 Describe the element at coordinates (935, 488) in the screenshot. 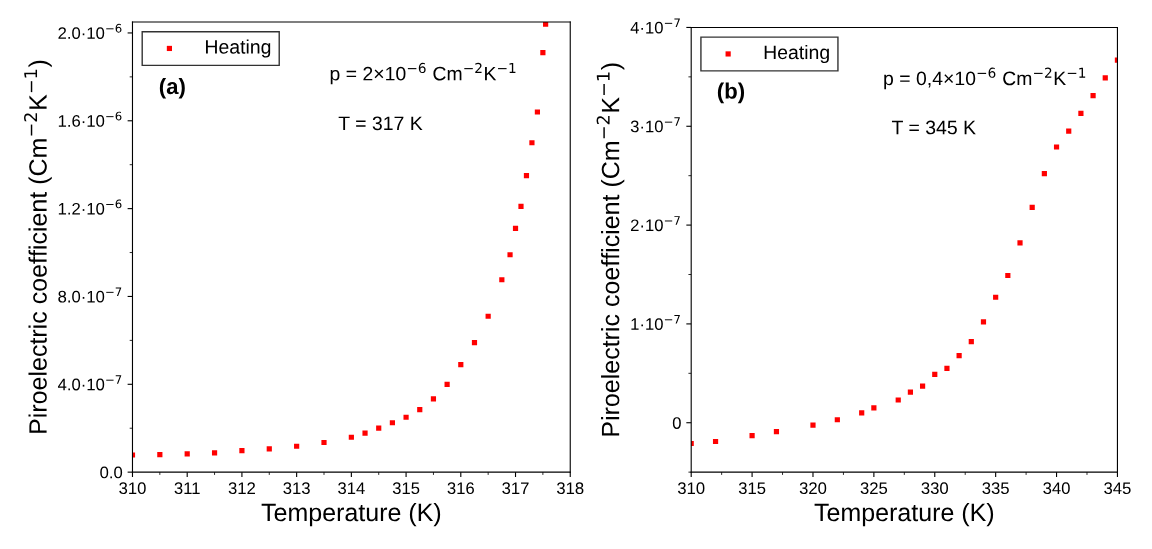

I see `x-tick-label: 330` at that location.